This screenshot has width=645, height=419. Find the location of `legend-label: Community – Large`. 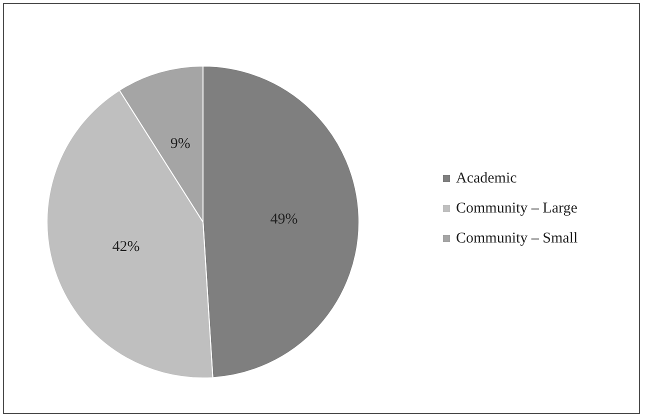

legend-label: Community – Large is located at coordinates (517, 208).